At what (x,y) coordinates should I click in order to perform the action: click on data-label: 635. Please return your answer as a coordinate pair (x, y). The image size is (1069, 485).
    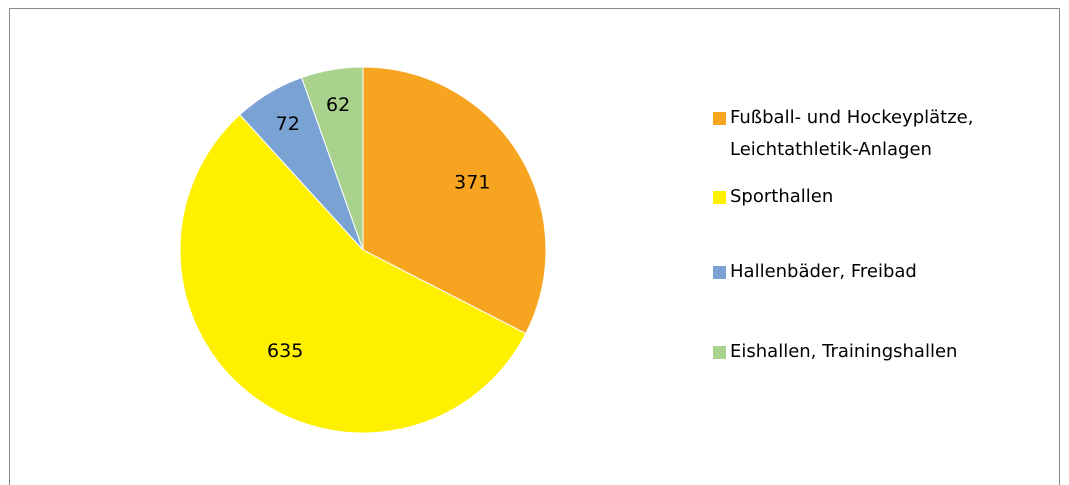
    Looking at the image, I should click on (285, 351).